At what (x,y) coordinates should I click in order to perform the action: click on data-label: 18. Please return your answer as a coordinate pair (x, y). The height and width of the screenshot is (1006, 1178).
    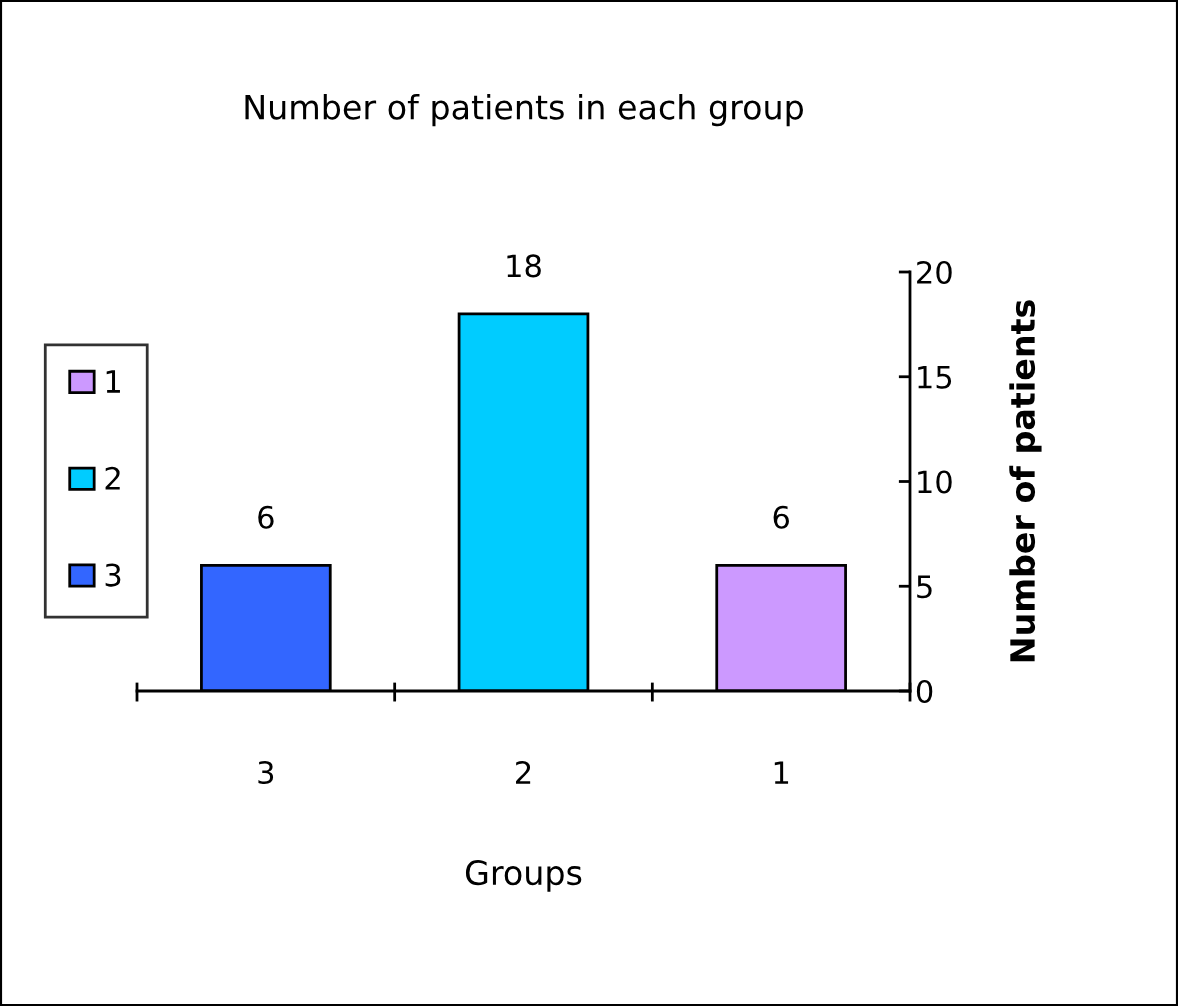
    Looking at the image, I should click on (524, 266).